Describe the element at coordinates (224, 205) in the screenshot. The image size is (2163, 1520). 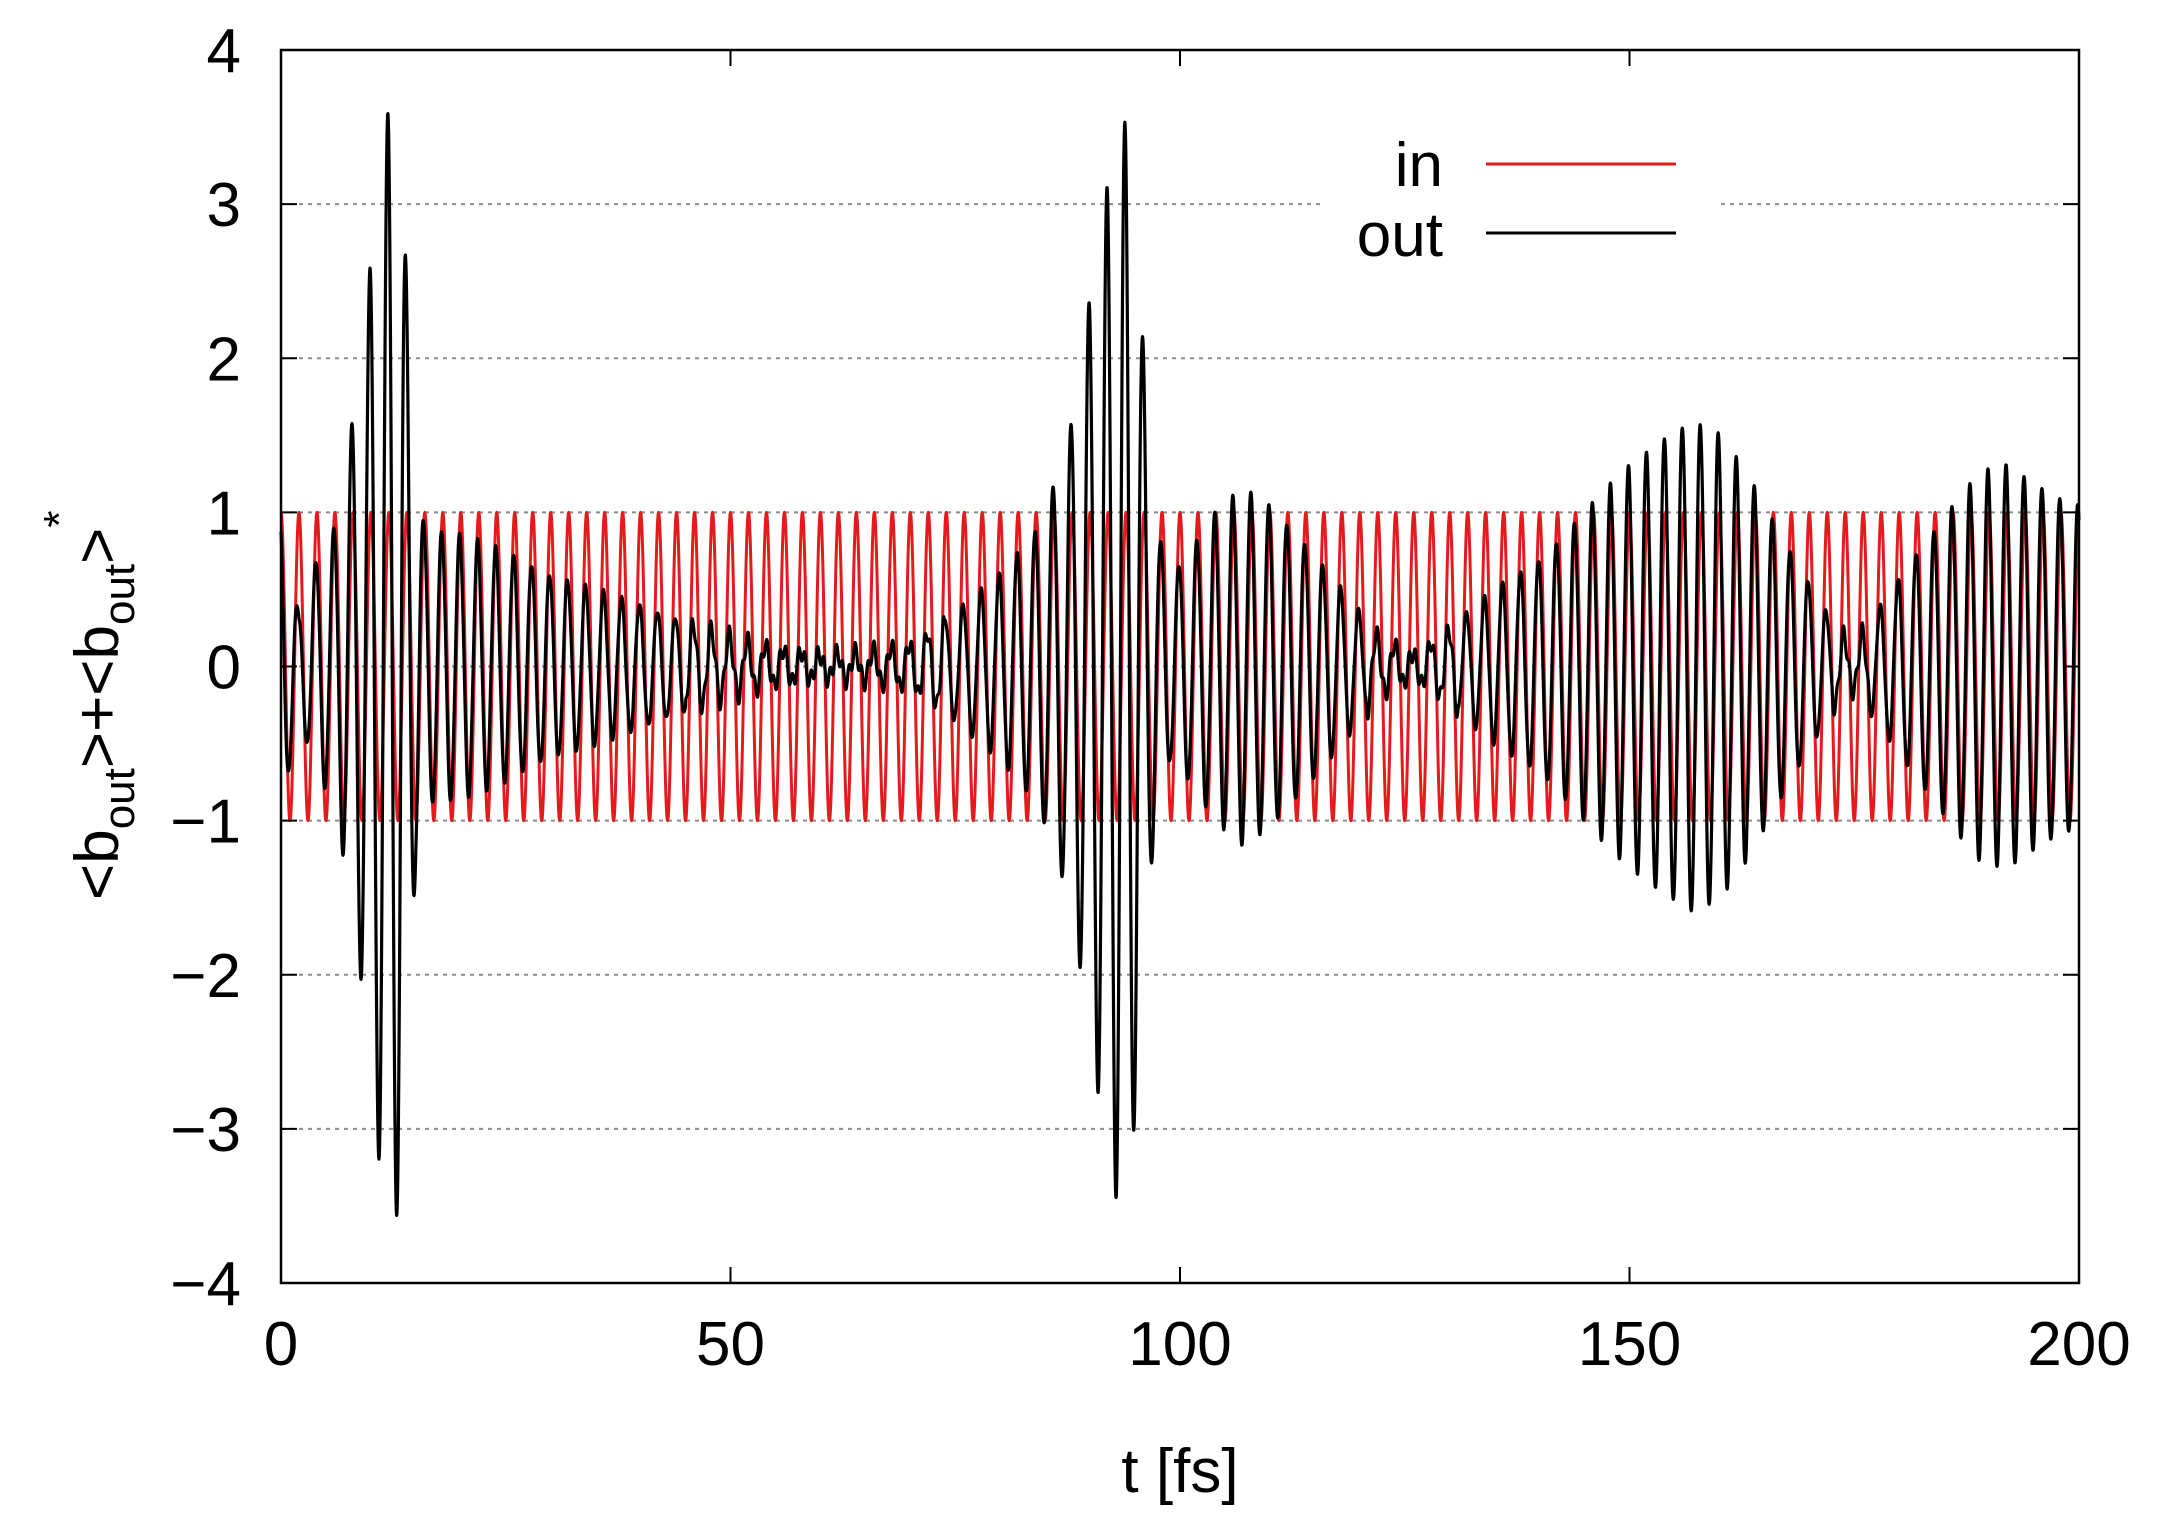
I see `y-tick-label: 3` at that location.